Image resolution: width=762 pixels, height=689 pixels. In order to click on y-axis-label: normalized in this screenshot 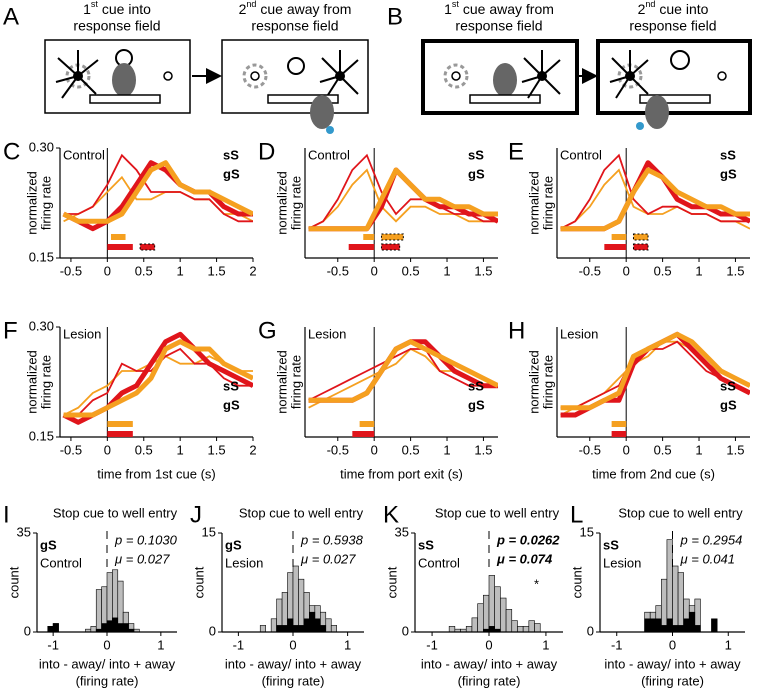, I will do `click(31, 203)`.